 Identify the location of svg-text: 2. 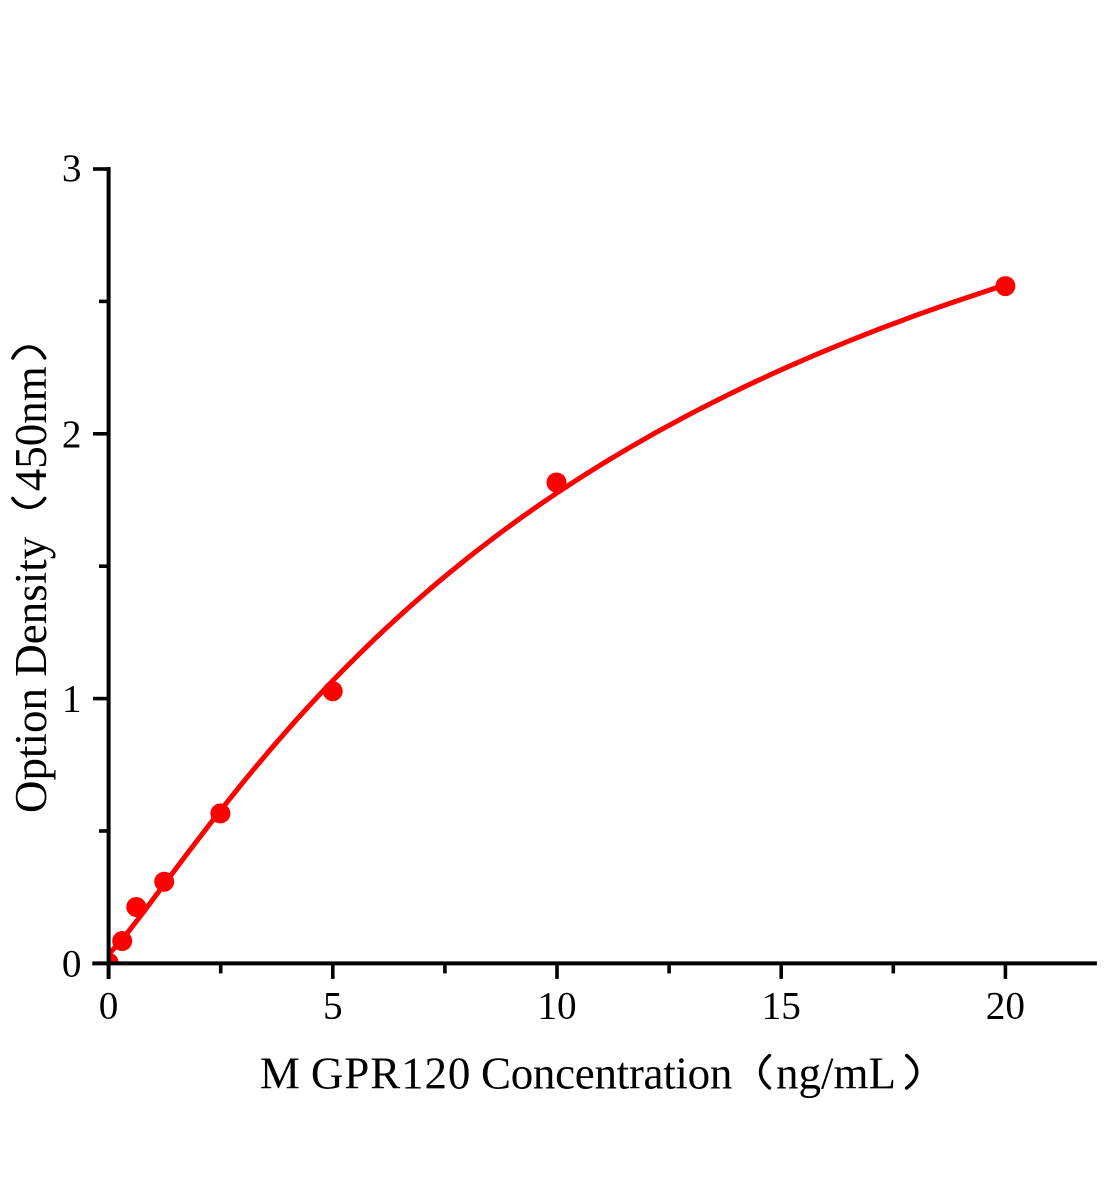
(72, 434).